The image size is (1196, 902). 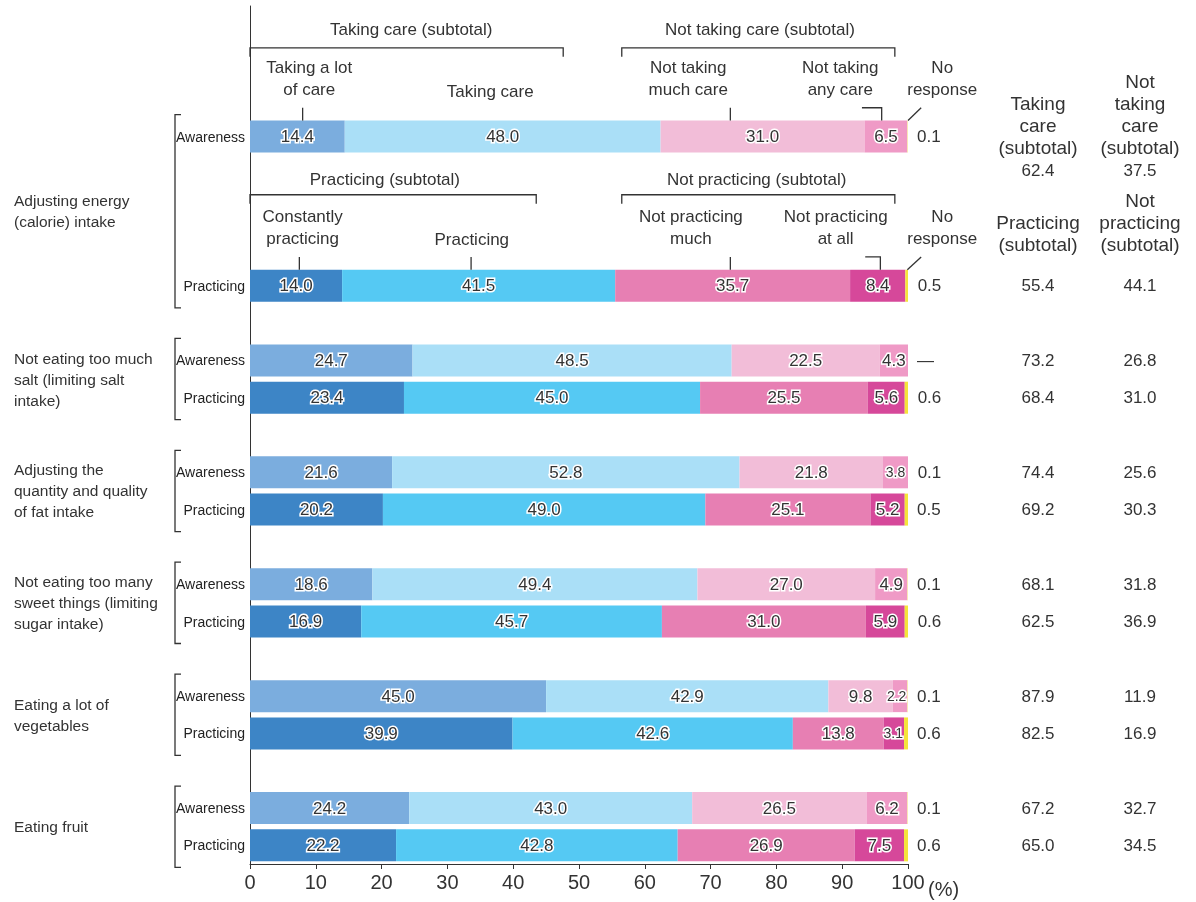 I want to click on data-label: 14.4, so click(x=297, y=137).